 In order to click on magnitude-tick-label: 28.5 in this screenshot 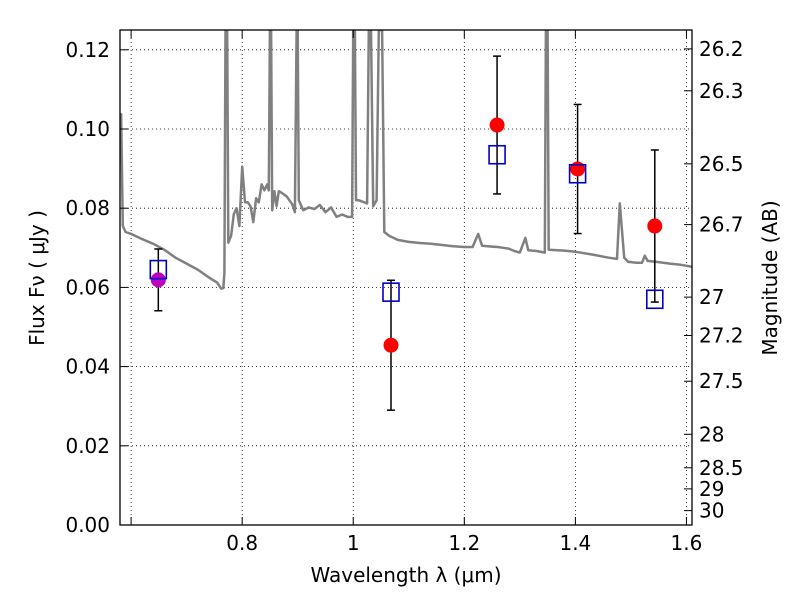, I will do `click(721, 468)`.